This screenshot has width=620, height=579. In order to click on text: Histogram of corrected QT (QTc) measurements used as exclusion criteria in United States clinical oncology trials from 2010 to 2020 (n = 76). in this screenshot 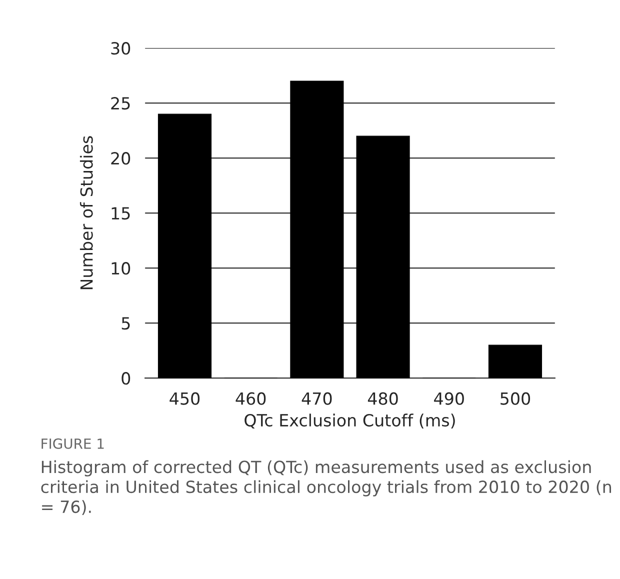, I will do `click(326, 488)`.